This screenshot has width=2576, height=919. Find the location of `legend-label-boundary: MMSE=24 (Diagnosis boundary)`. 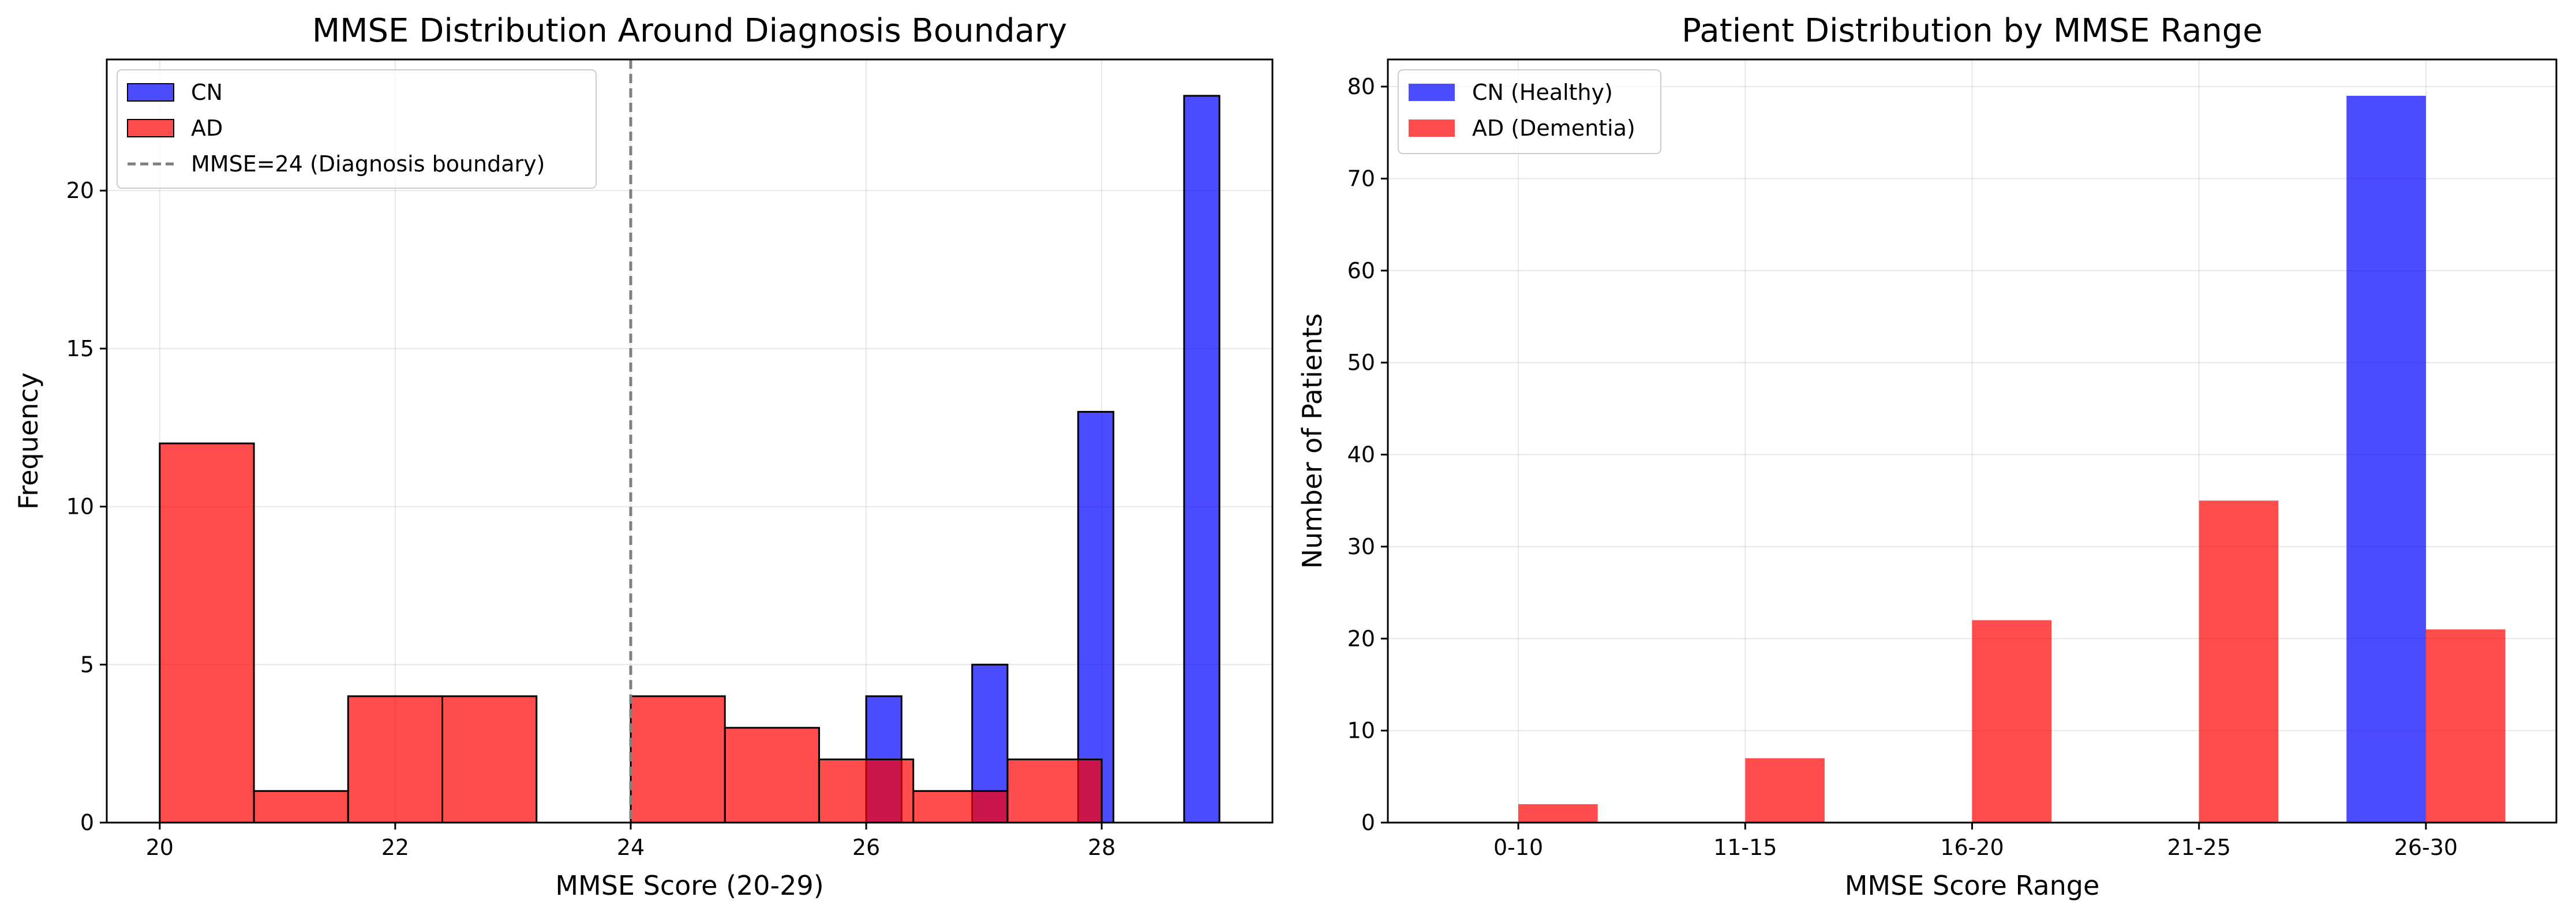

legend-label-boundary: MMSE=24 (Diagnosis boundary) is located at coordinates (368, 164).